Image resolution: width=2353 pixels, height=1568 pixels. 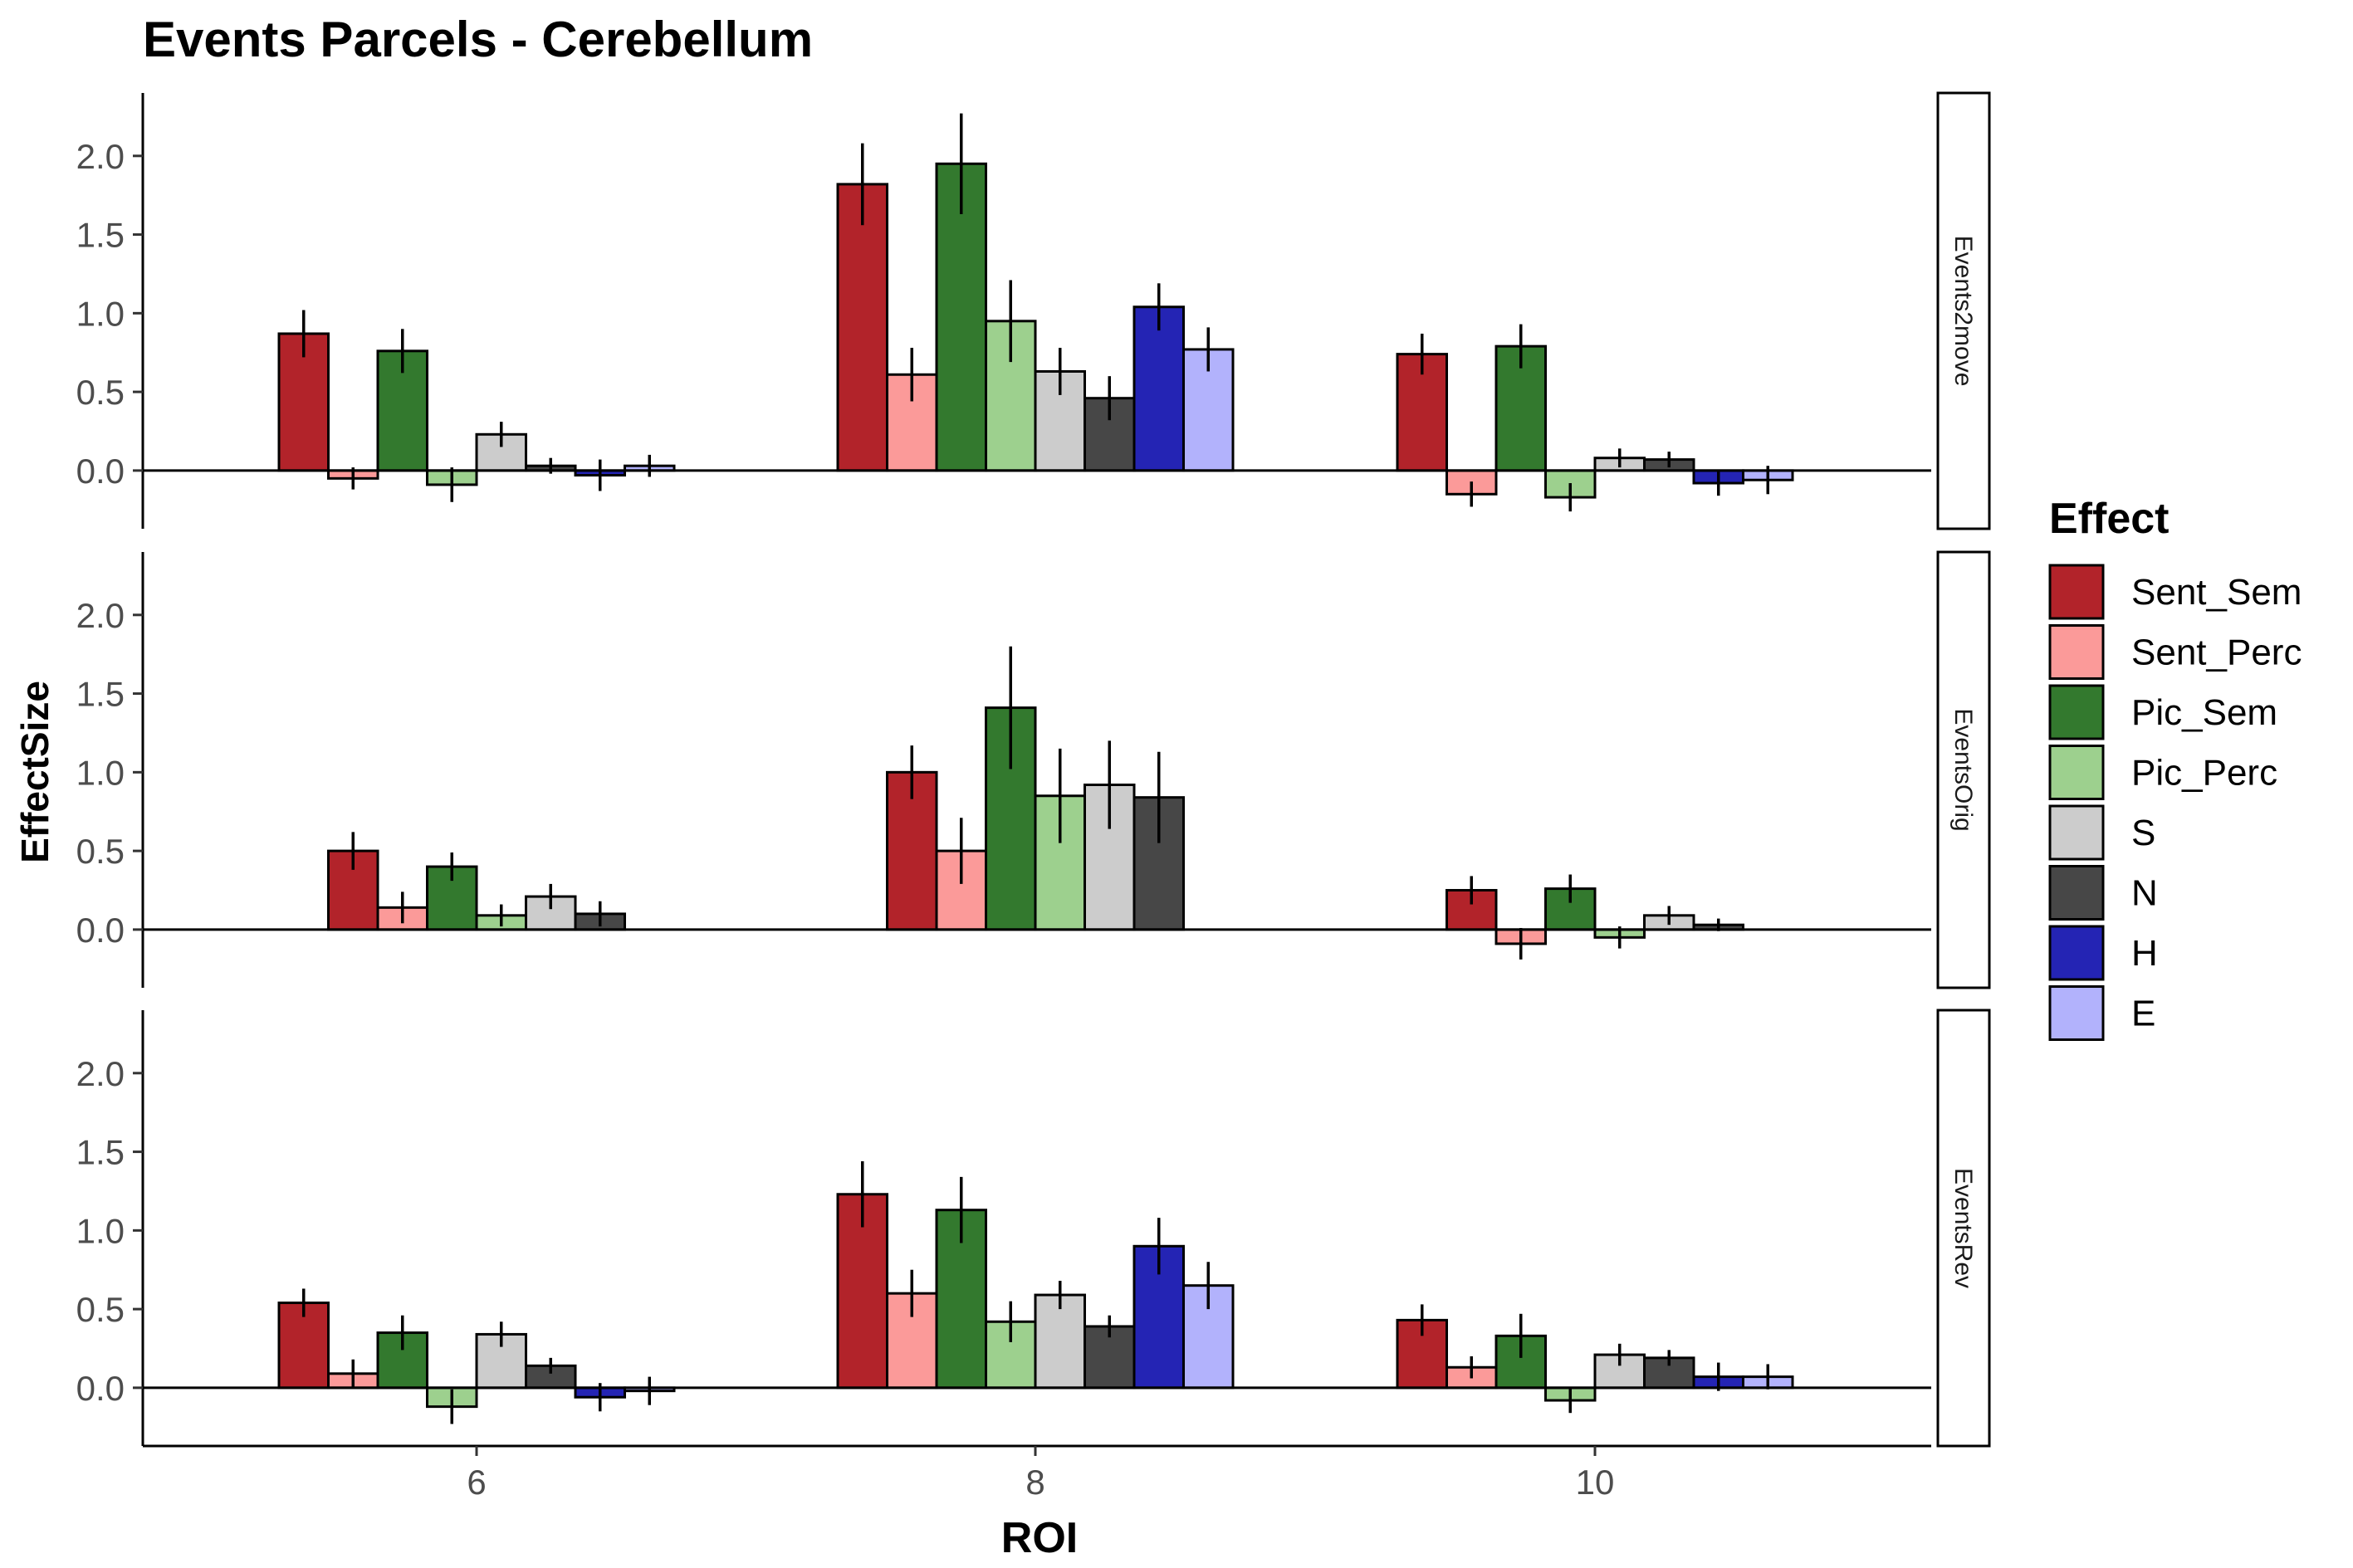 I want to click on legend-item-pic-perc: Pic_Perc, so click(x=2162, y=773).